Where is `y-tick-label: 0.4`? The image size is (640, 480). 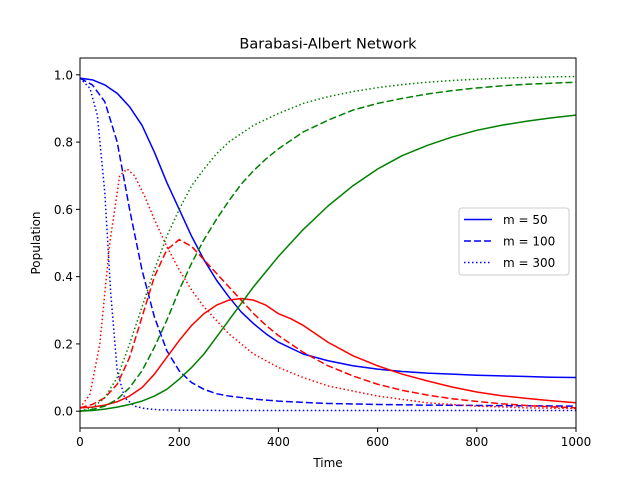 y-tick-label: 0.4 is located at coordinates (63, 277).